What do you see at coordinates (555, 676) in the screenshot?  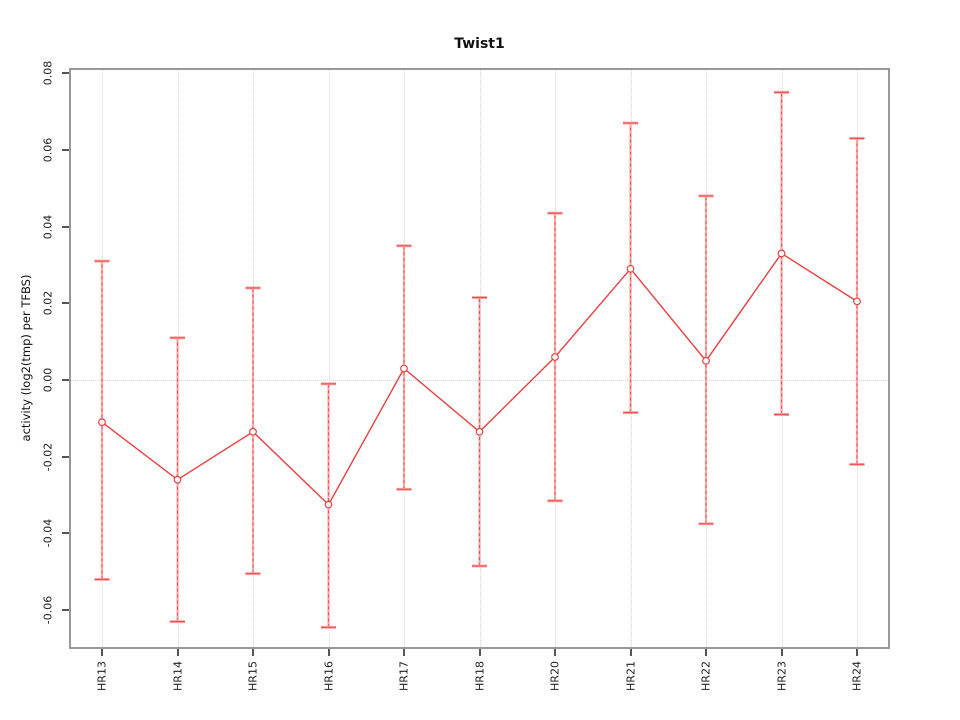 I see `x-tick-label: HR20` at bounding box center [555, 676].